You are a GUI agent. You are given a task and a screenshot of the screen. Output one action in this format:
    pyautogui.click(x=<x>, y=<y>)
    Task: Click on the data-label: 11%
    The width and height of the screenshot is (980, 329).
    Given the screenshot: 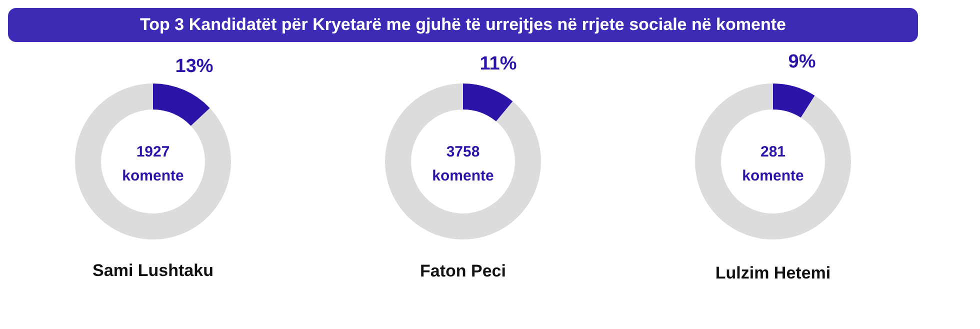 What is the action you would take?
    pyautogui.click(x=498, y=64)
    